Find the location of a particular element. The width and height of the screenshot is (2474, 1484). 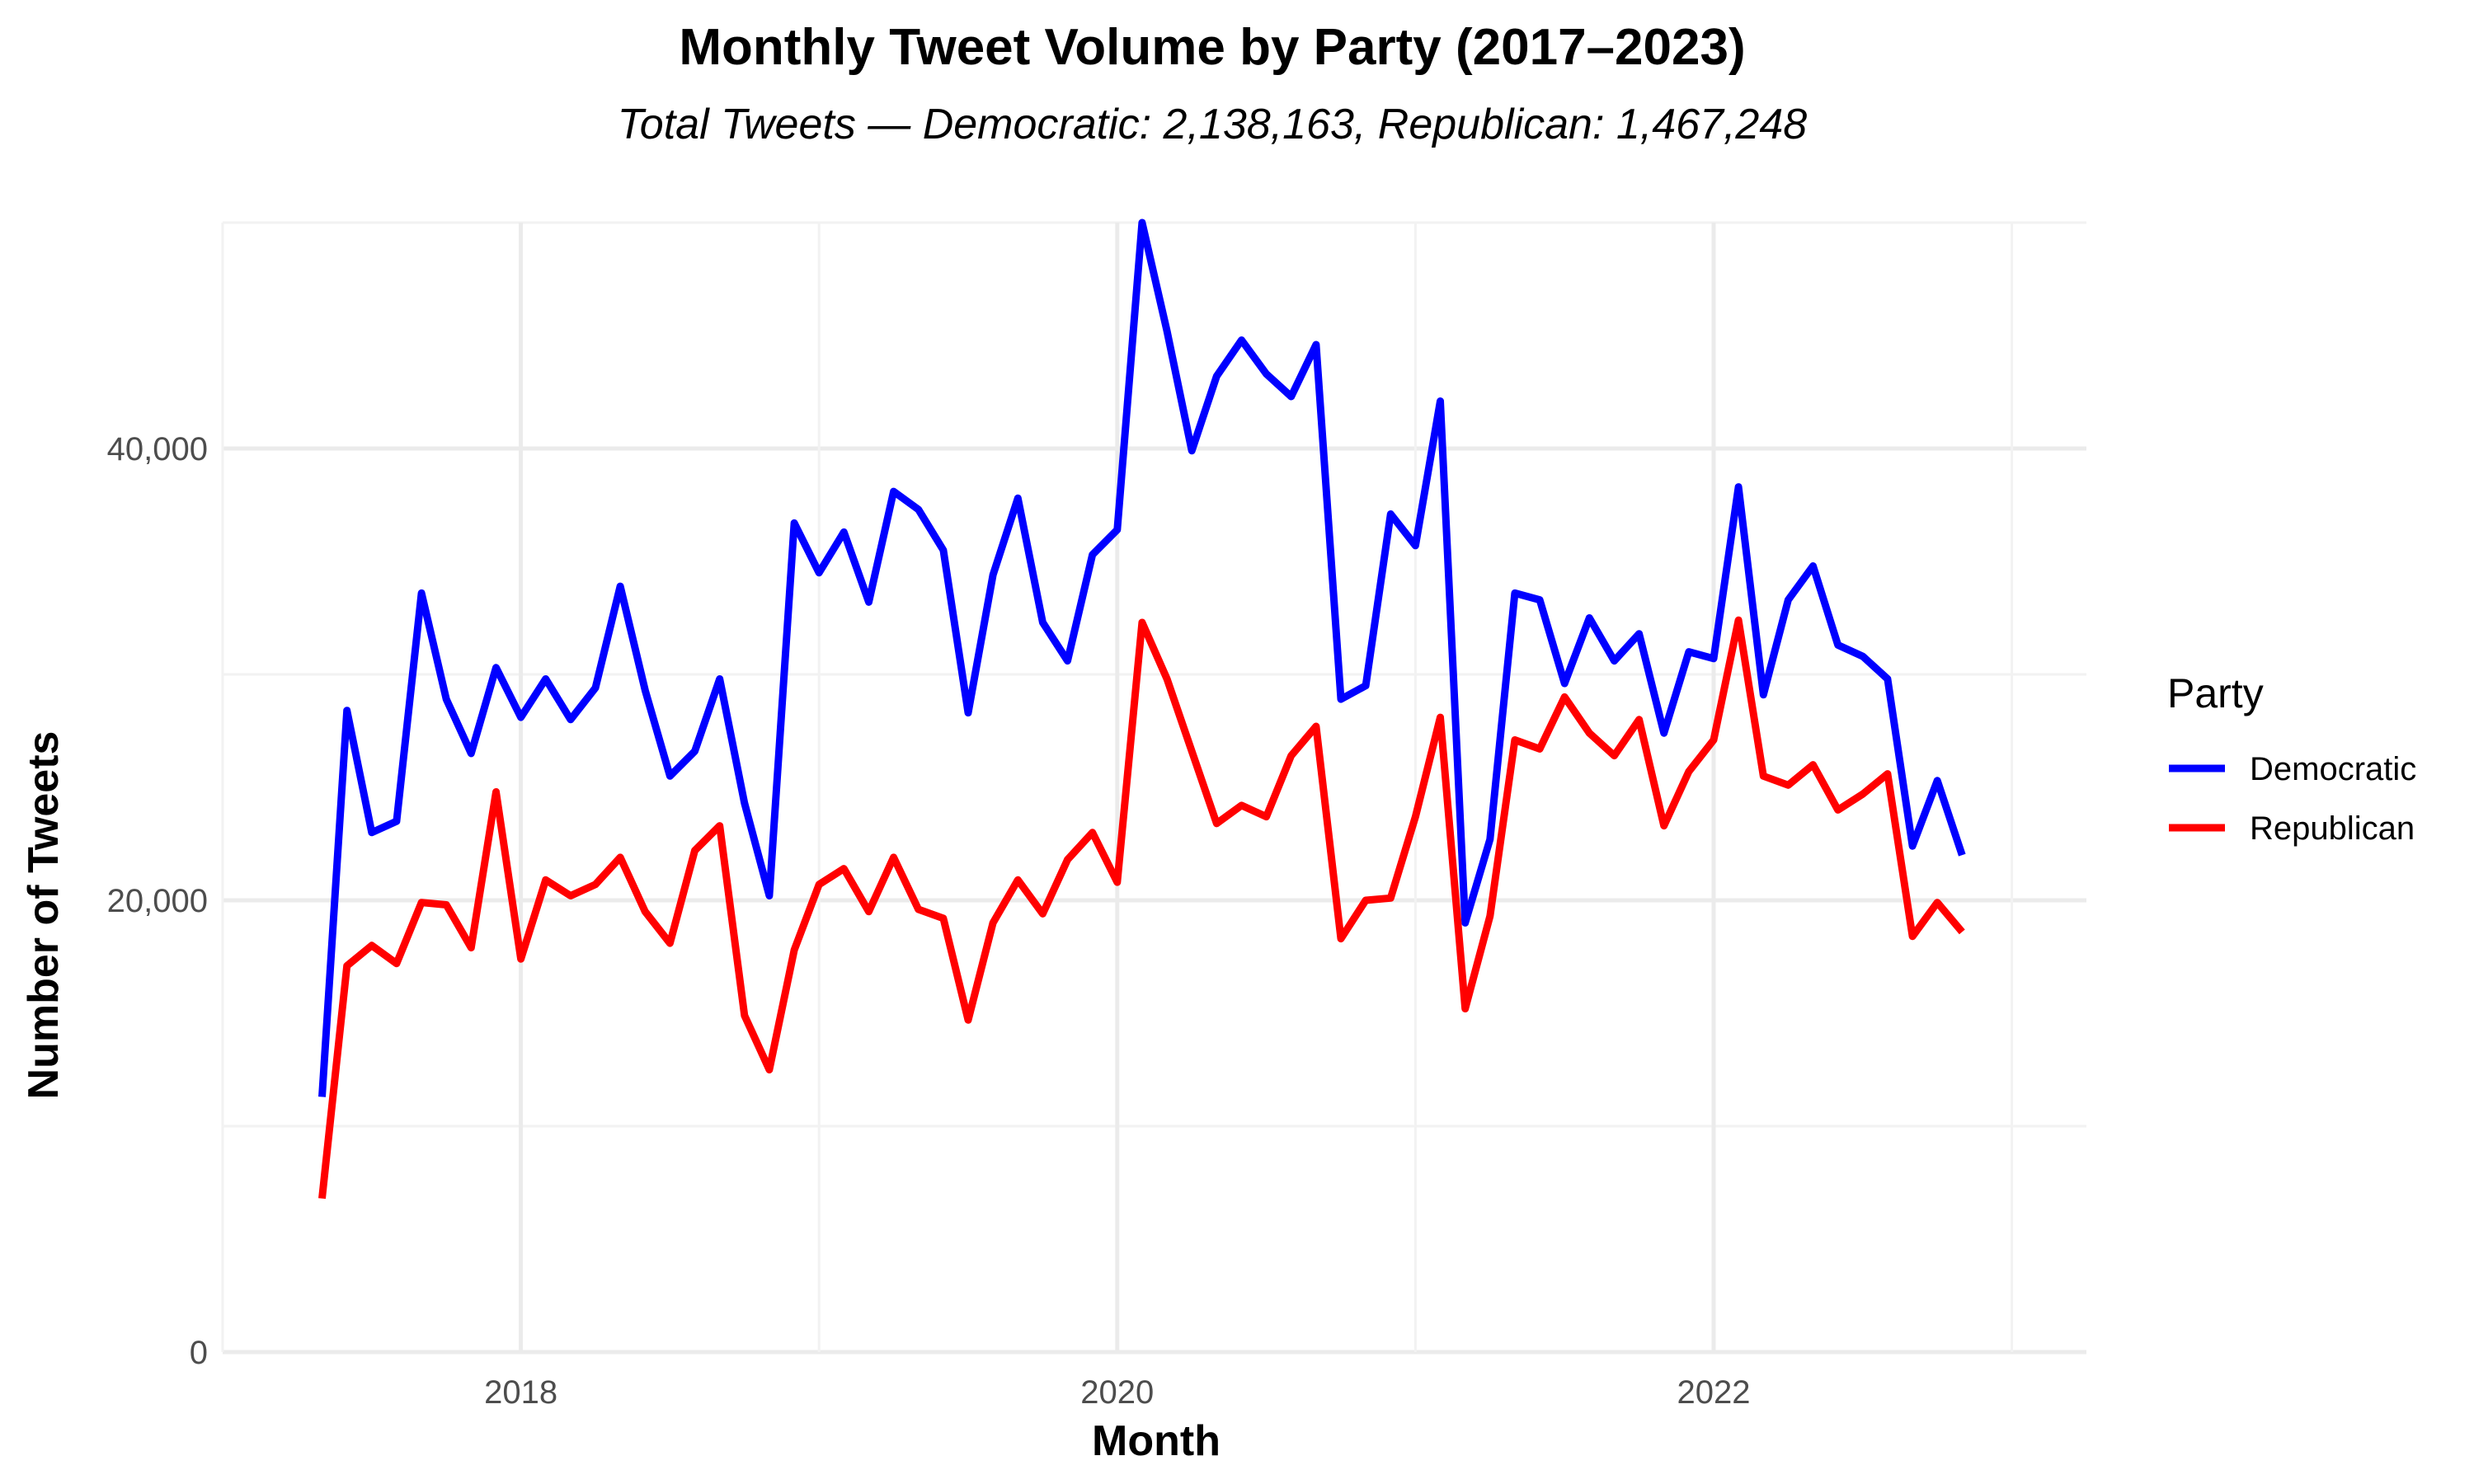

legend: Party Democratic Republican is located at coordinates (2291, 758).